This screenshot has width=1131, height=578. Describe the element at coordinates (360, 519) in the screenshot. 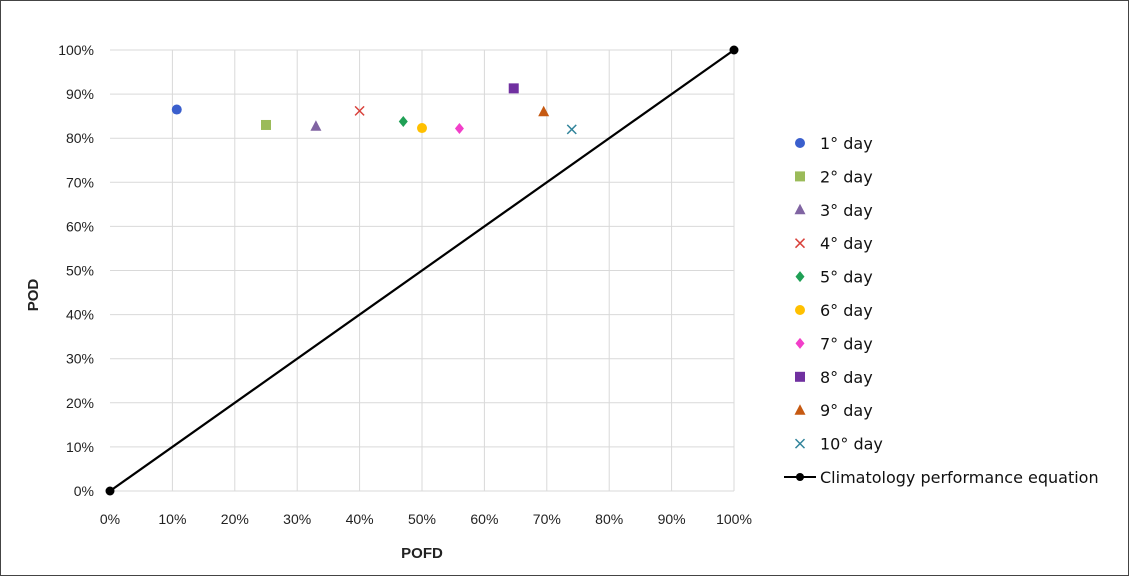

I see `x-tick-label: 40%` at that location.